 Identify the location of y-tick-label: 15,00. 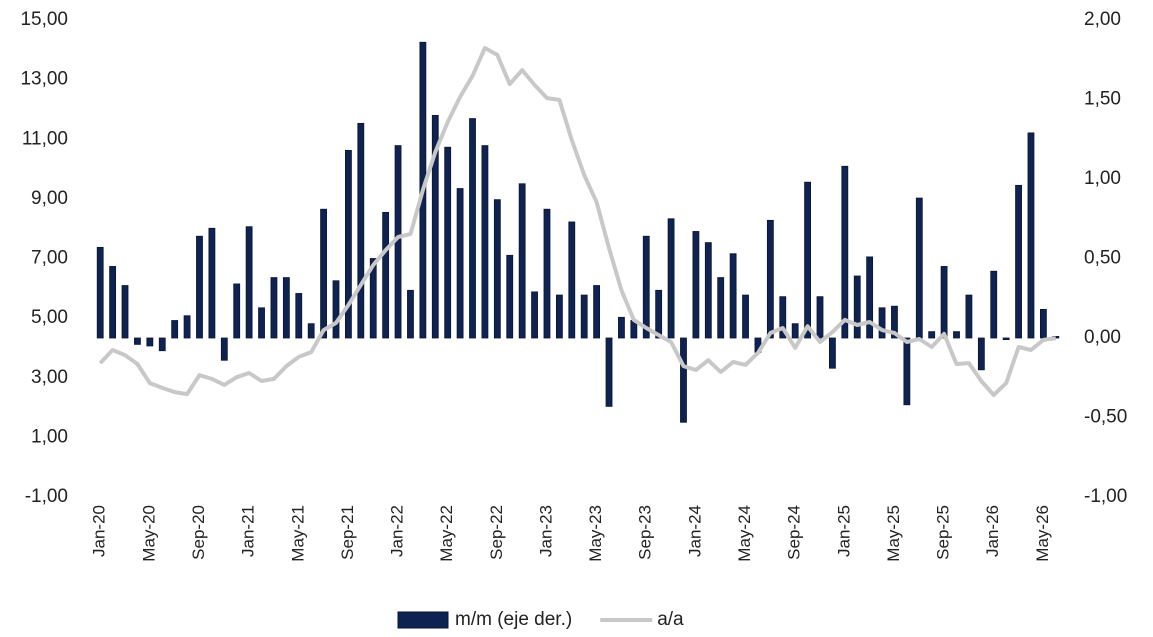
(44, 19).